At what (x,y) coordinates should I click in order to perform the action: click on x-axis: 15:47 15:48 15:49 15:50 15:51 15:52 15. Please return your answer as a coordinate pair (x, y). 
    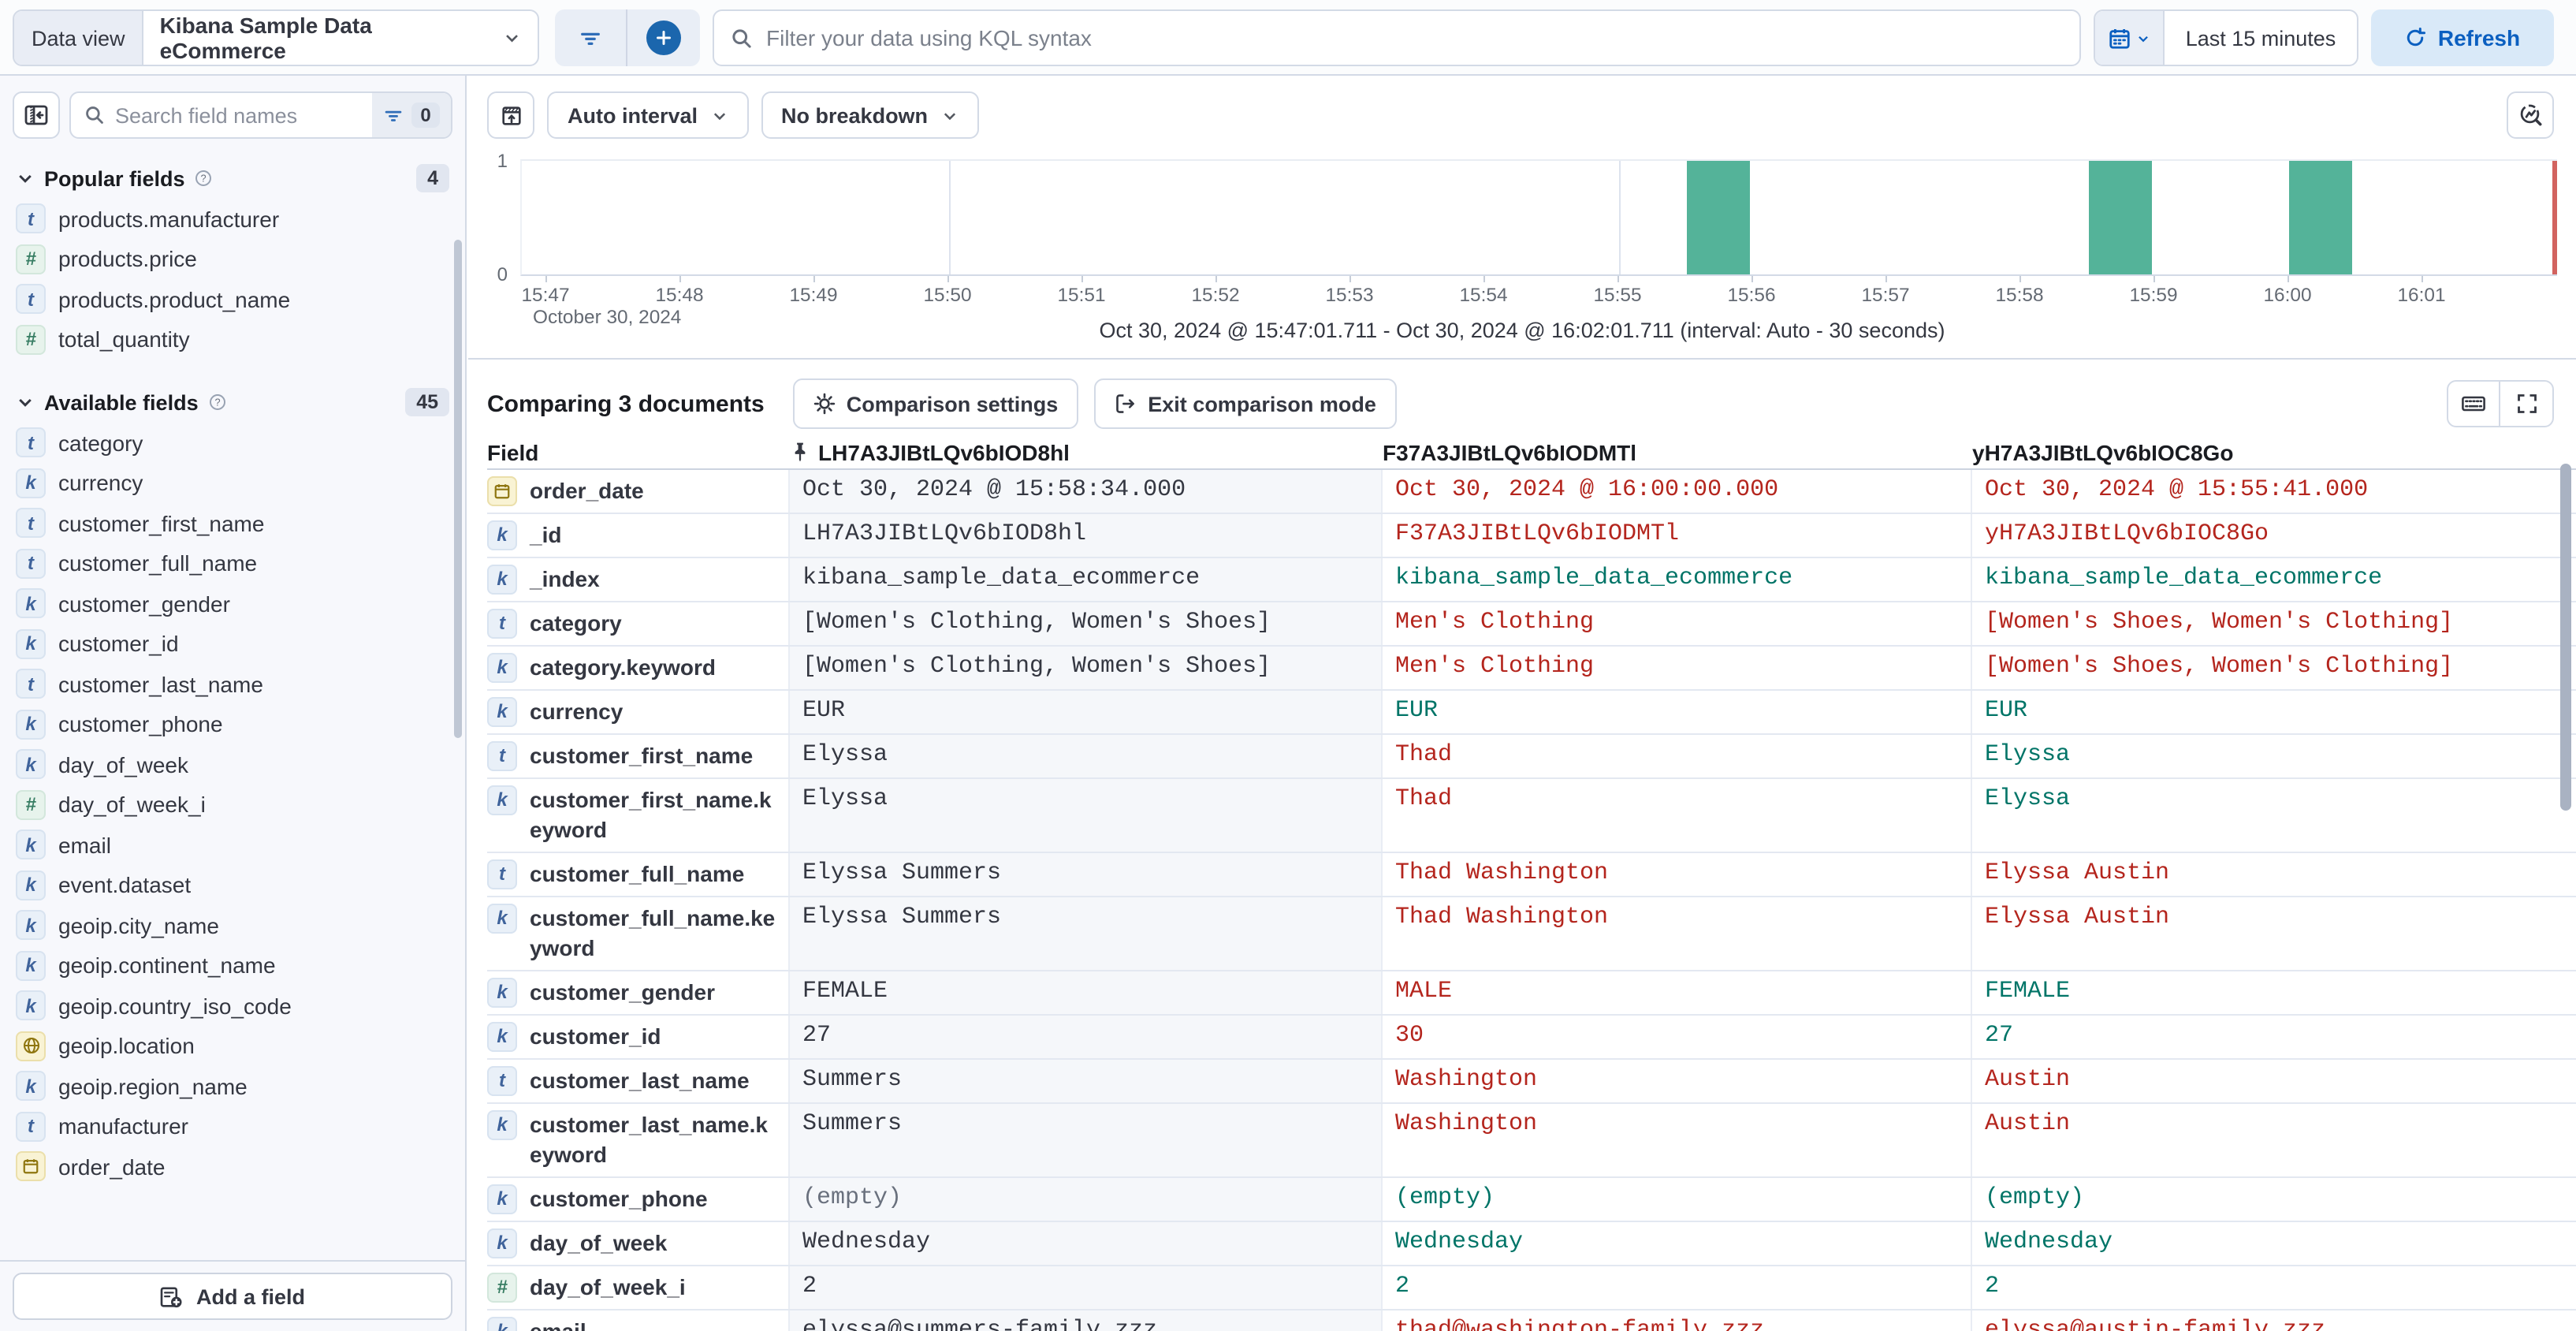
    Looking at the image, I should click on (1538, 302).